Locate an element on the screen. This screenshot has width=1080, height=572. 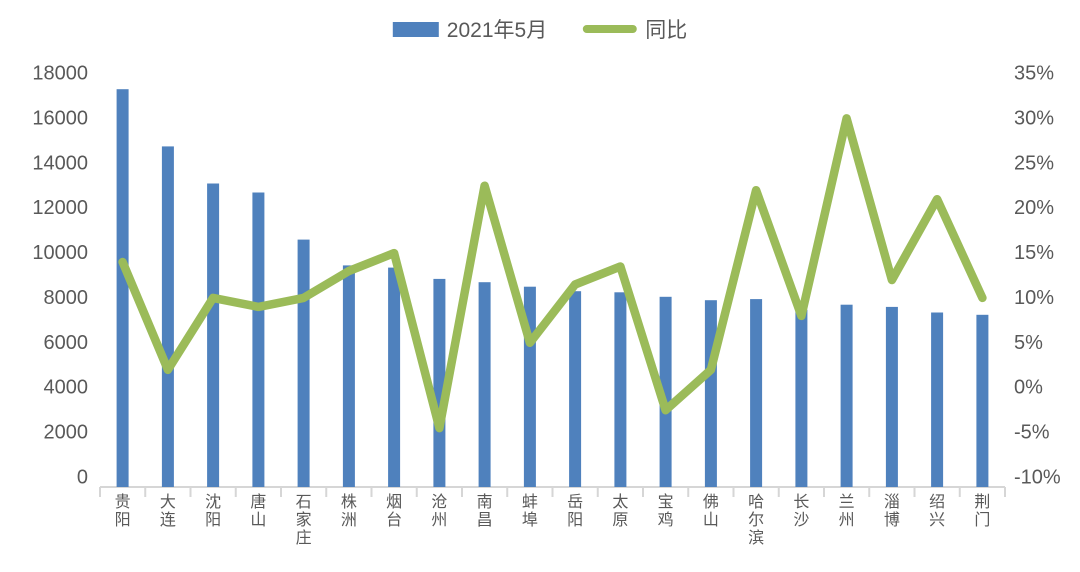
line-series-swatch-icon is located at coordinates (610, 29).